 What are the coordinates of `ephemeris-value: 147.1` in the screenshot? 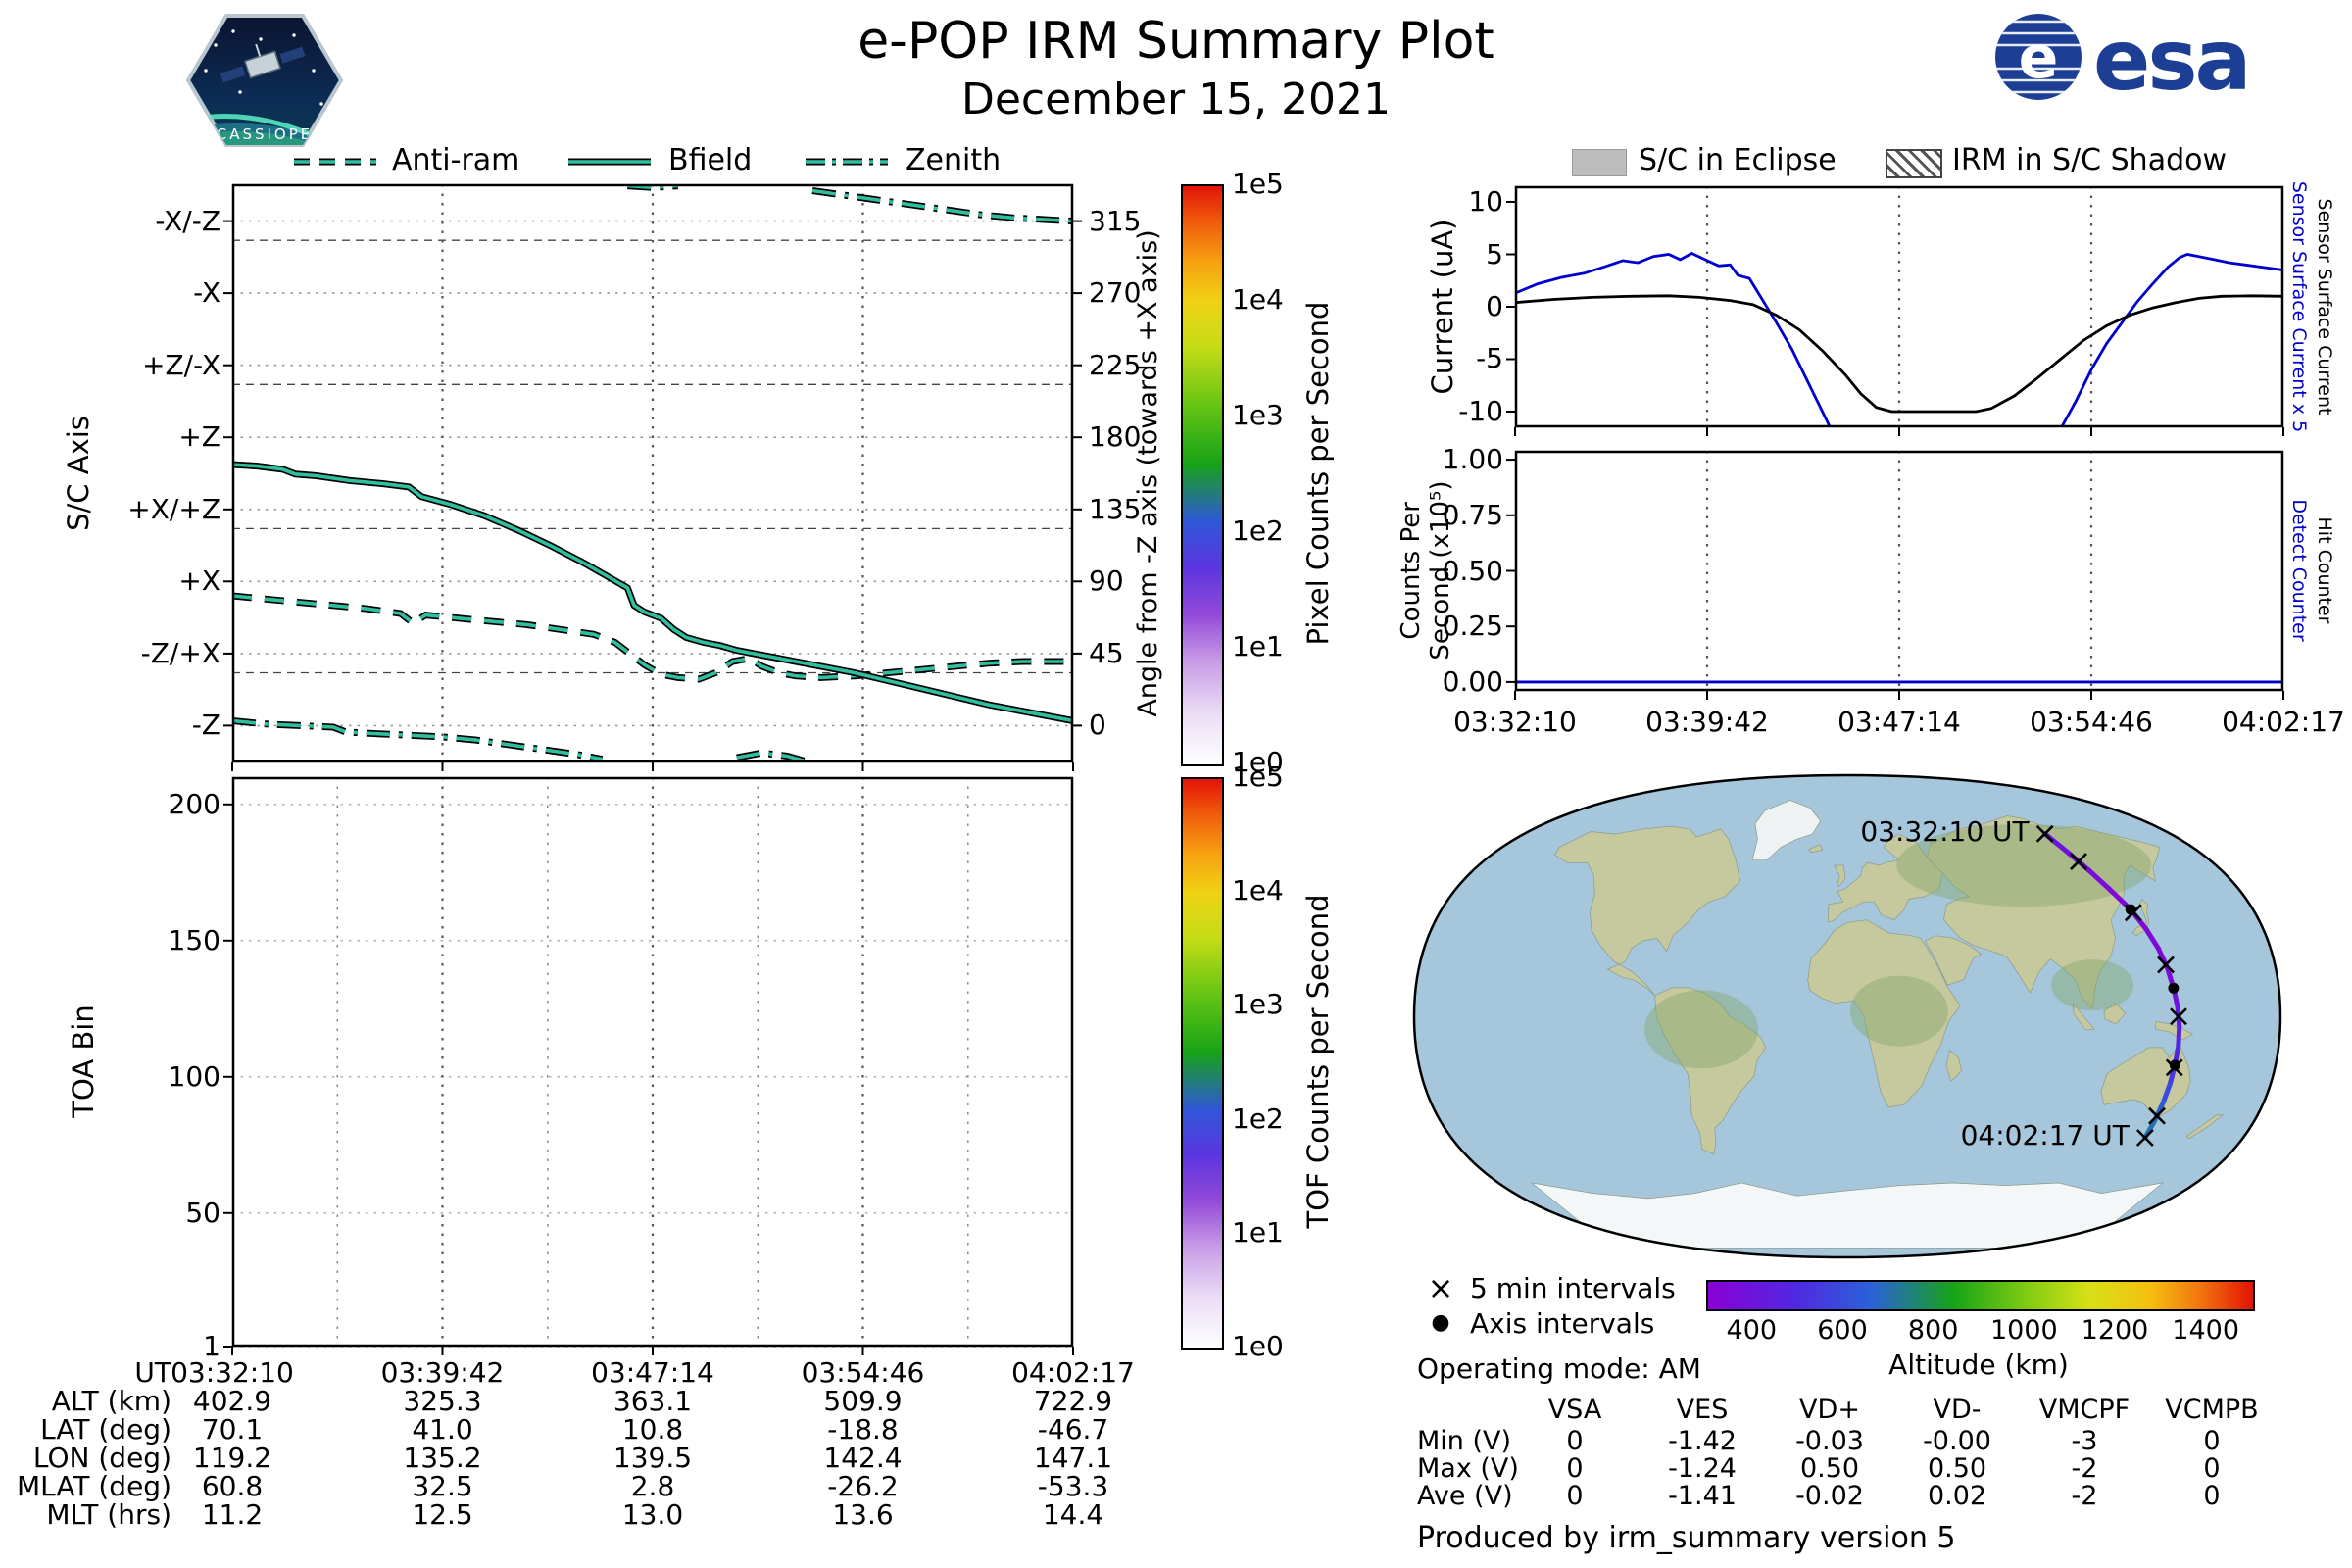 It's located at (1073, 1458).